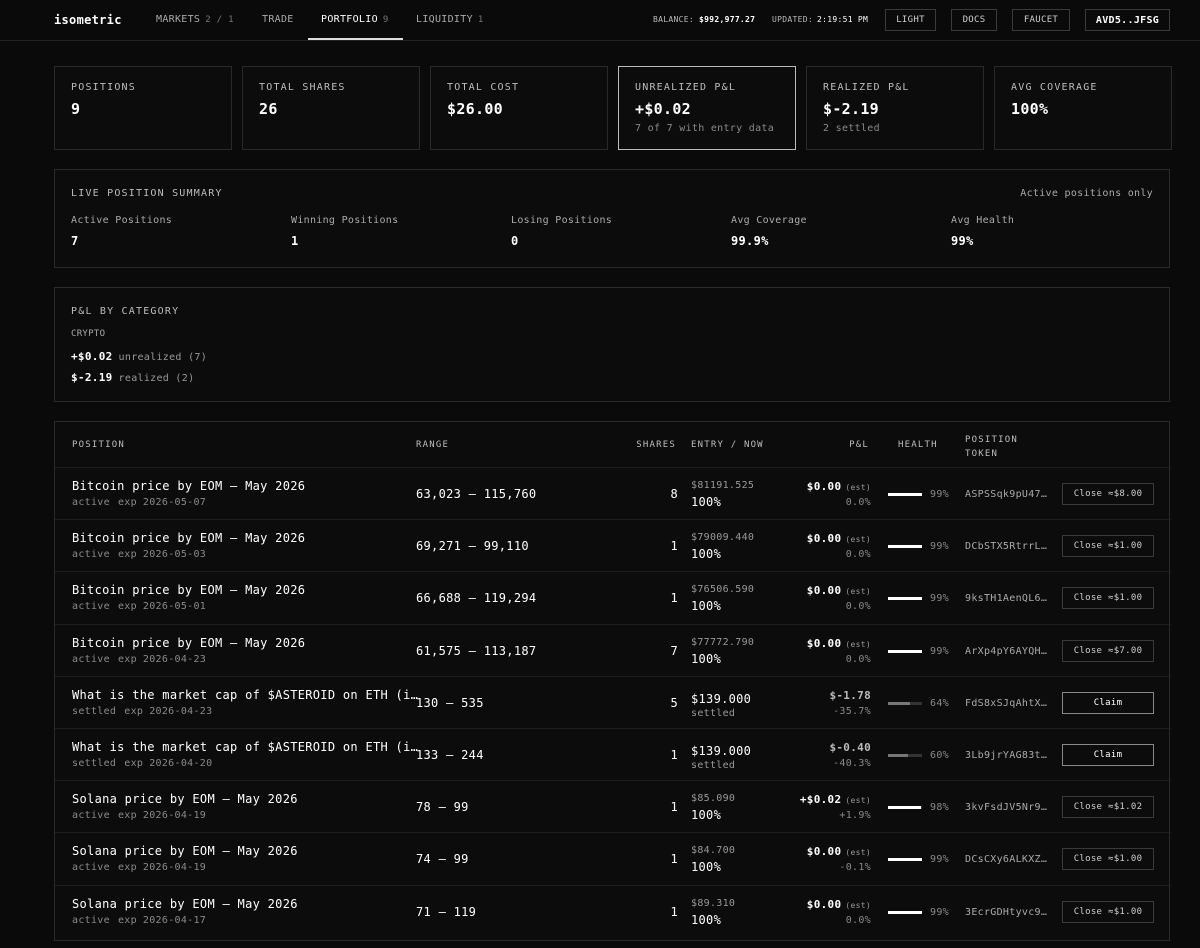 This screenshot has height=948, width=1200. I want to click on category-value: $-2.19, so click(92, 377).